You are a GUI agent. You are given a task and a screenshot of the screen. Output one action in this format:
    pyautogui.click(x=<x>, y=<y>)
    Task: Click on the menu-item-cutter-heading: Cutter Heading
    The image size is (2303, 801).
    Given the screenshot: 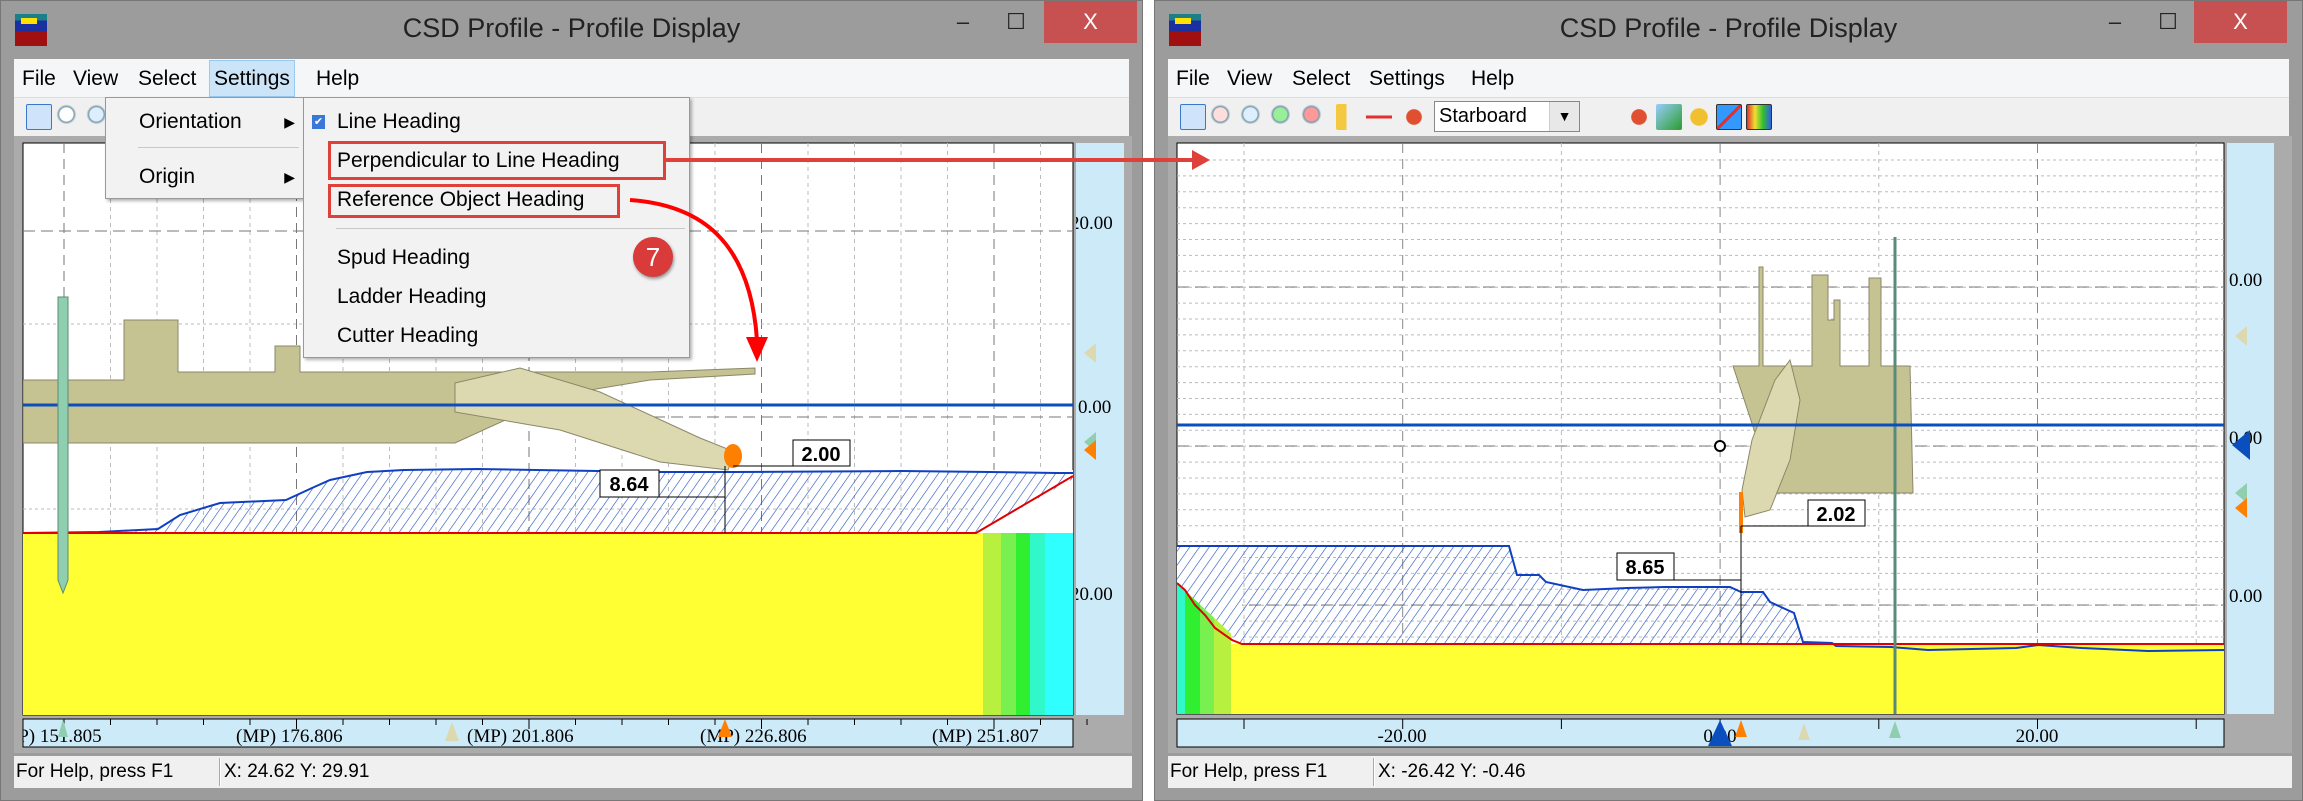 What is the action you would take?
    pyautogui.click(x=408, y=335)
    